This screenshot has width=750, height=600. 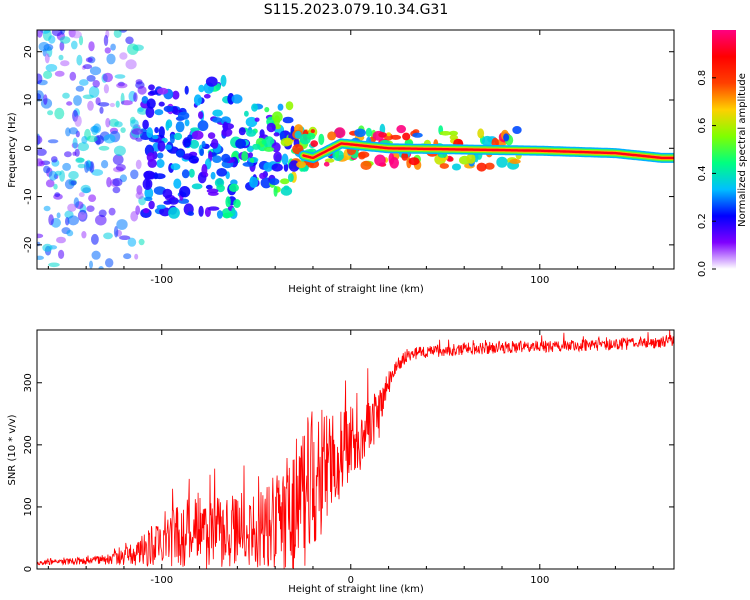 I want to click on colorbar-bar, so click(x=724, y=149).